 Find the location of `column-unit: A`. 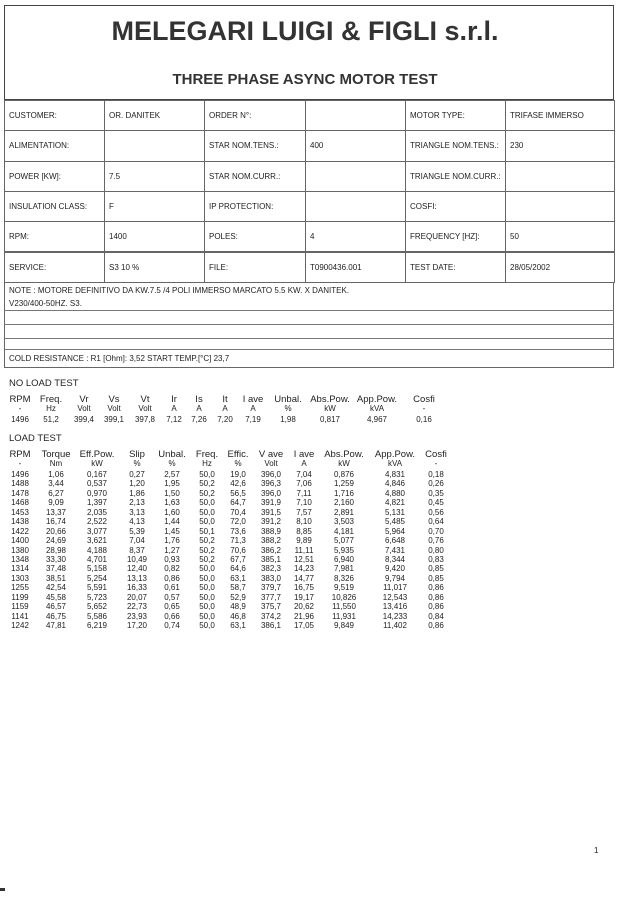

column-unit: A is located at coordinates (304, 463).